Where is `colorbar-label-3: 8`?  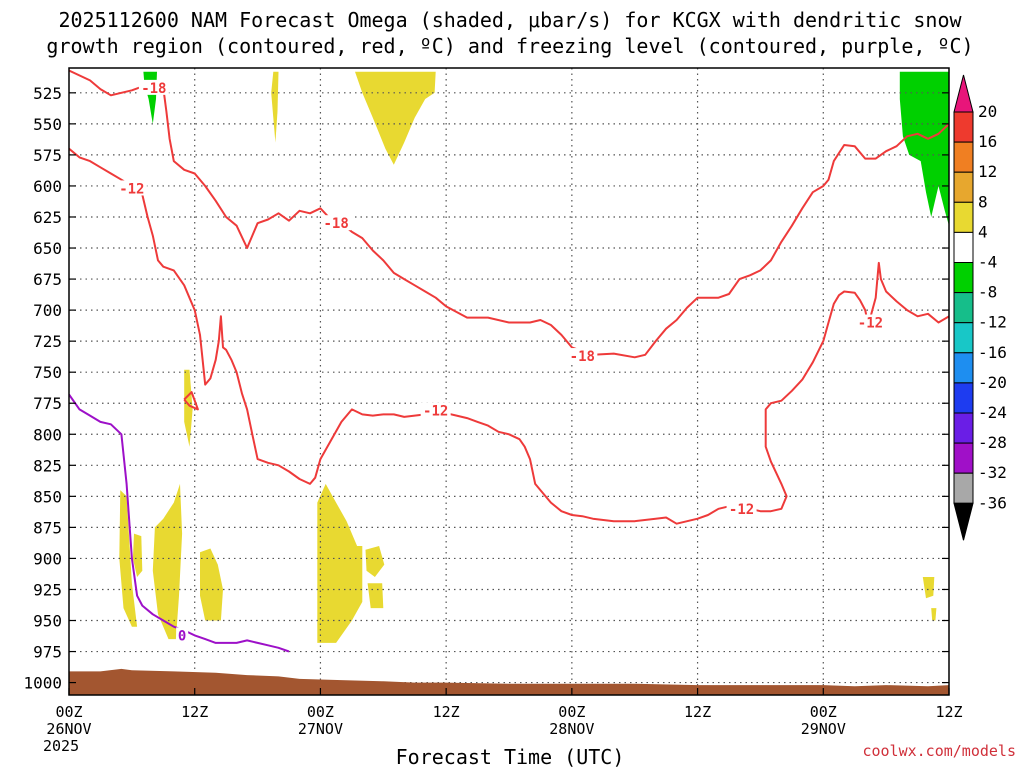
colorbar-label-3: 8 is located at coordinates (983, 201).